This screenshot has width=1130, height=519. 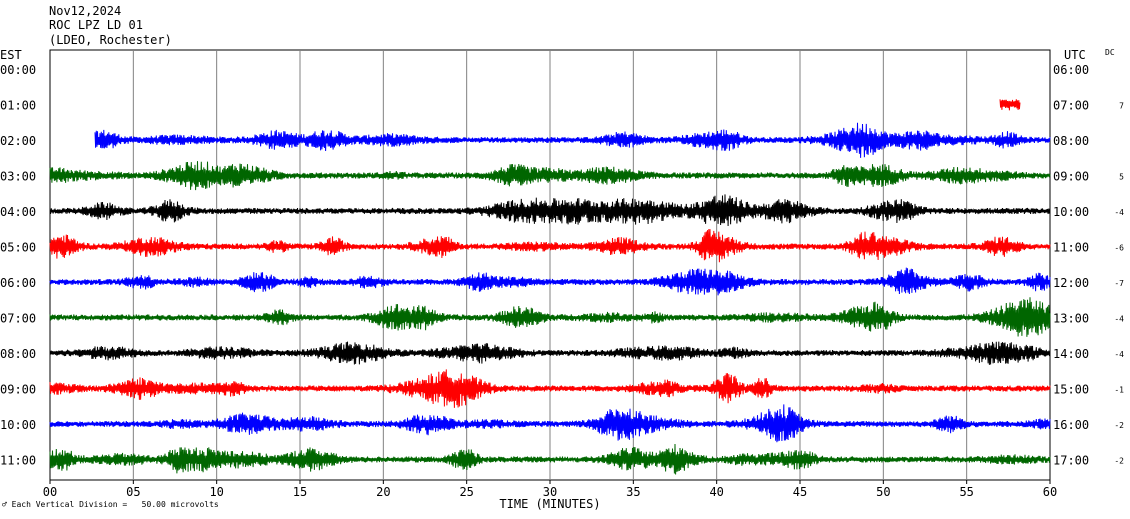 I want to click on est-hour-label: 04:00, so click(x=18, y=212).